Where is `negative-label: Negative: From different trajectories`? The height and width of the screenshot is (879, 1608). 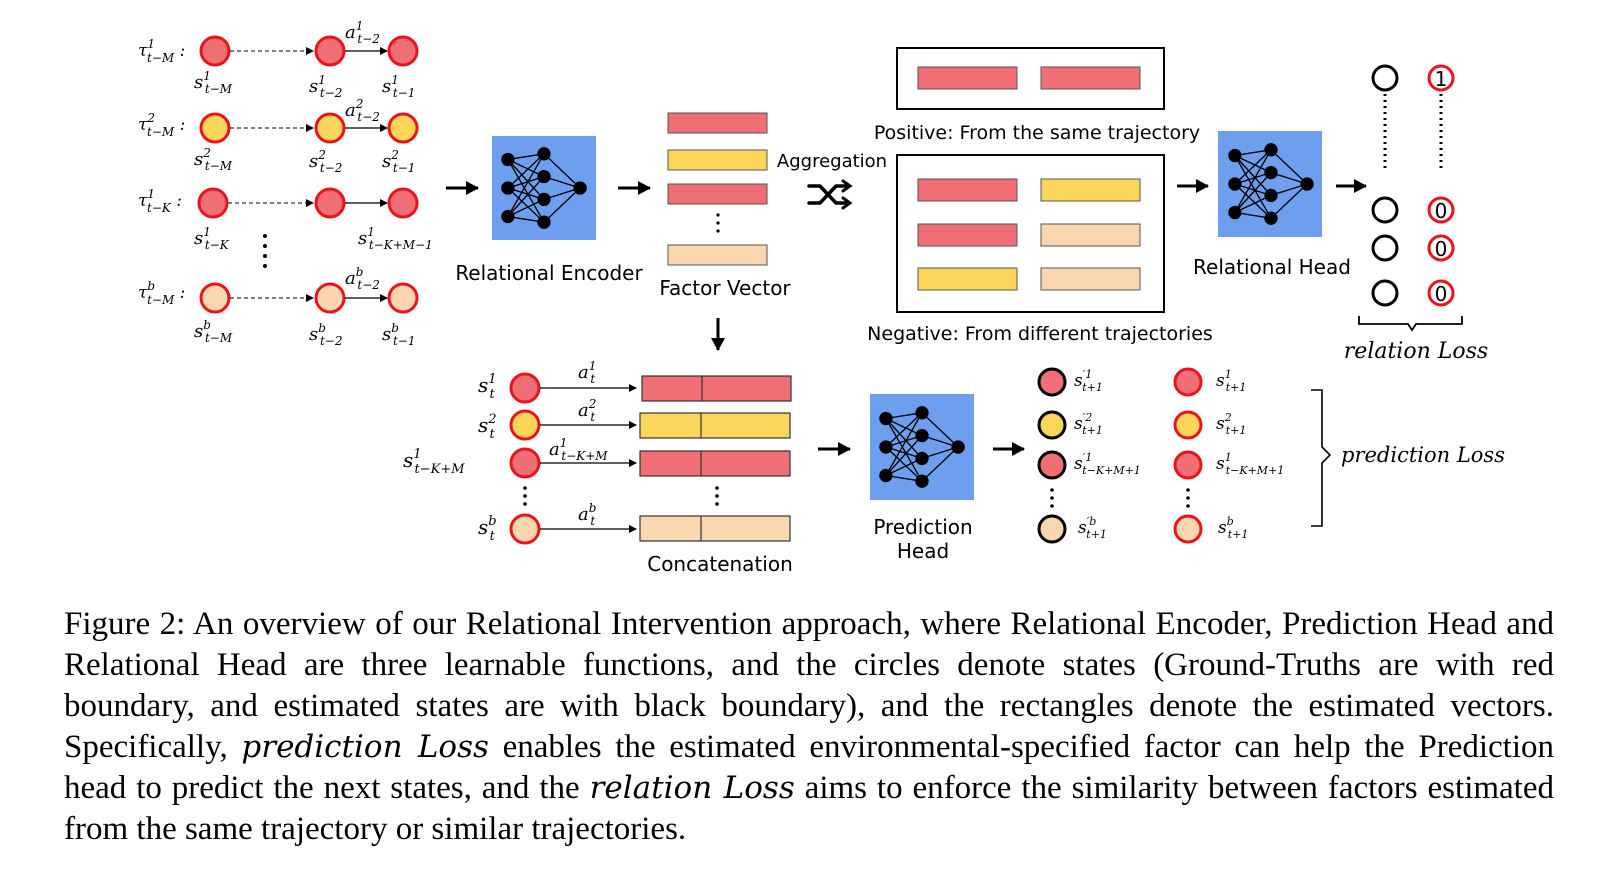
negative-label: Negative: From different trajectories is located at coordinates (1040, 334).